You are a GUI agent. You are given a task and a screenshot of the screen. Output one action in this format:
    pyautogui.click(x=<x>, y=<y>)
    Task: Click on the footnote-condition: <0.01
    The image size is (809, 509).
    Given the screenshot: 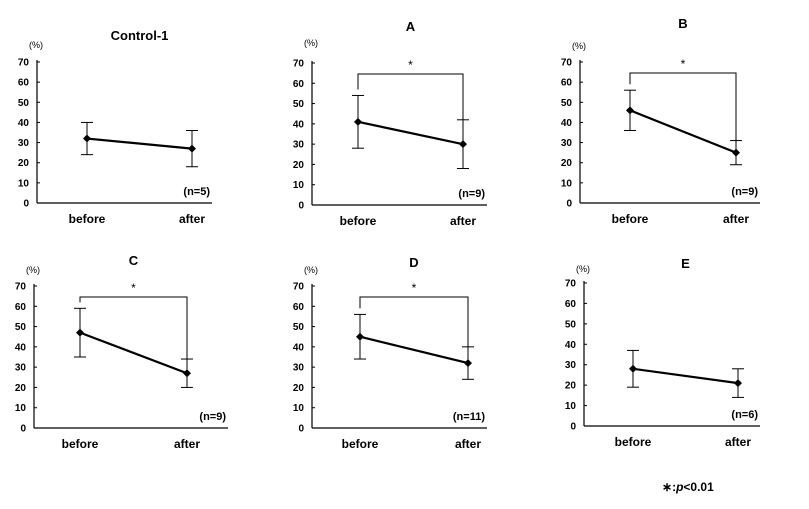 What is the action you would take?
    pyautogui.click(x=698, y=487)
    